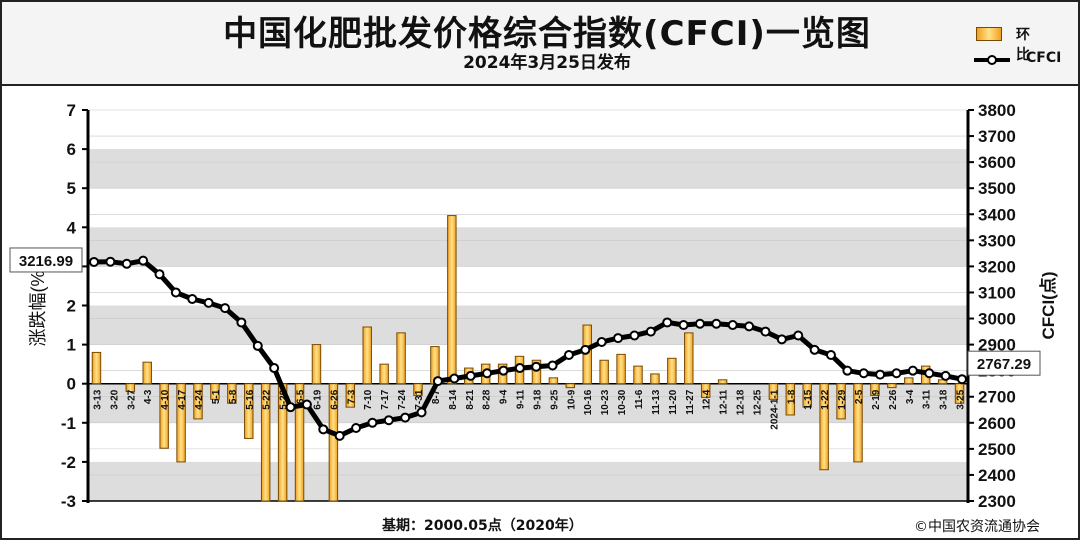 This screenshot has width=1080, height=540. What do you see at coordinates (673, 401) in the screenshot?
I see `x-tick-label: 11-20` at bounding box center [673, 401].